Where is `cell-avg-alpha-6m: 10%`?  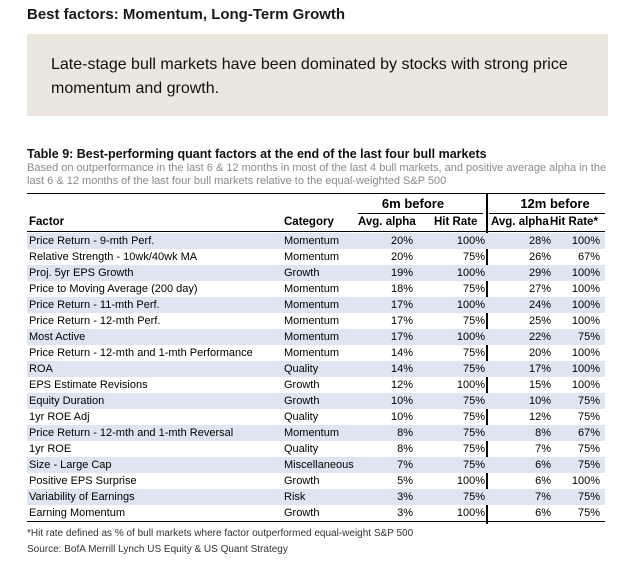
cell-avg-alpha-6m: 10% is located at coordinates (401, 401).